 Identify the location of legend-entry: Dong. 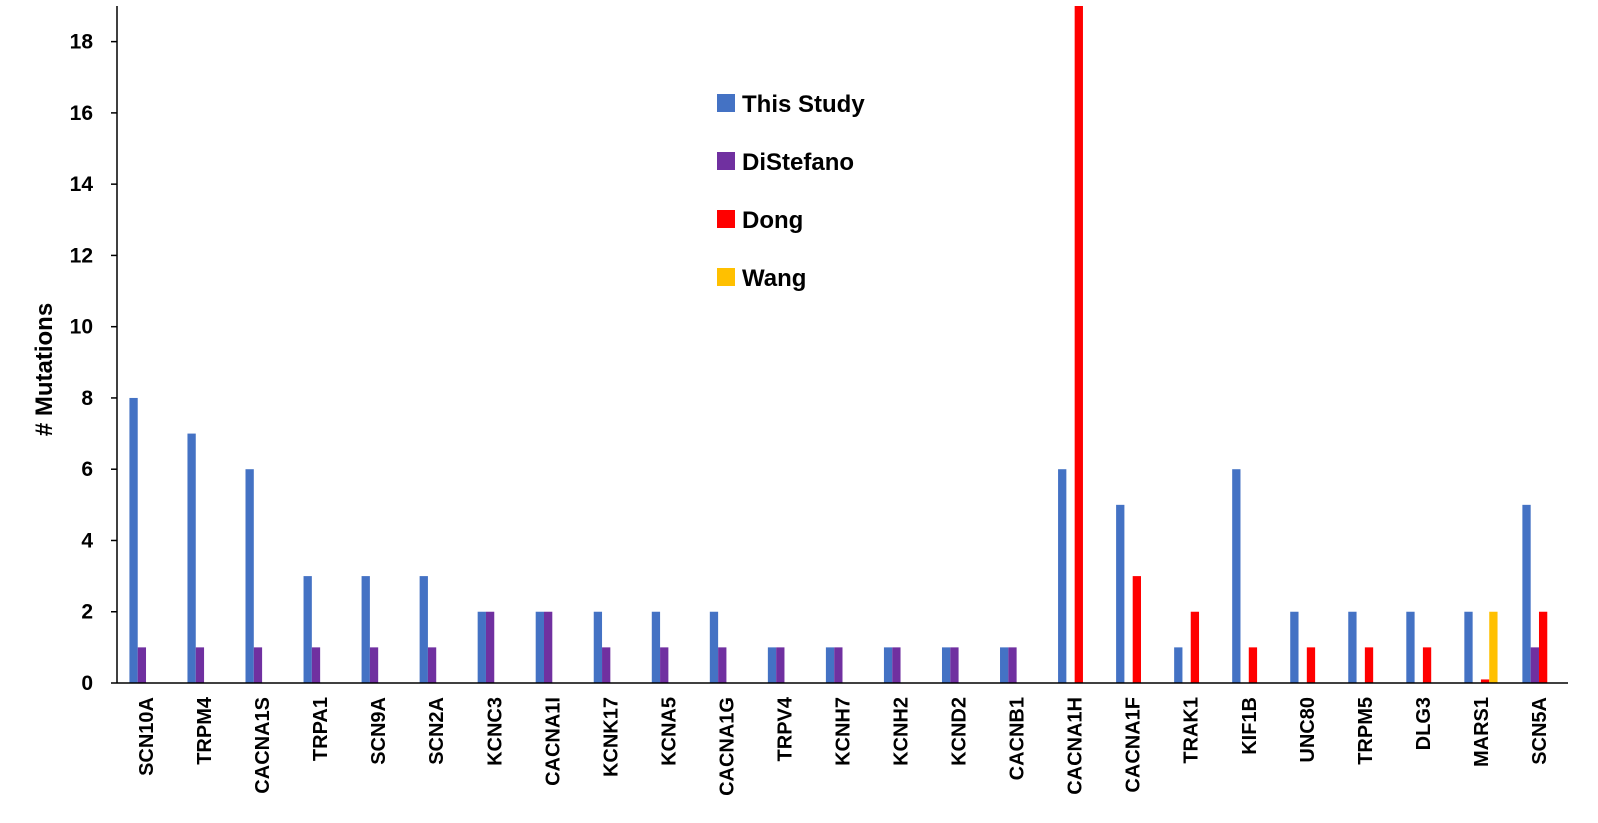
(772, 220).